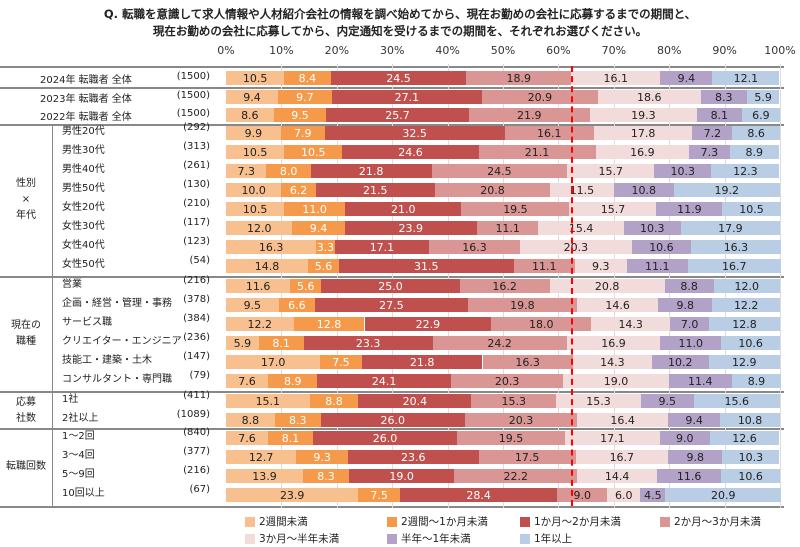 This screenshot has width=800, height=547. What do you see at coordinates (196, 165) in the screenshot?
I see `row-n: (261)` at bounding box center [196, 165].